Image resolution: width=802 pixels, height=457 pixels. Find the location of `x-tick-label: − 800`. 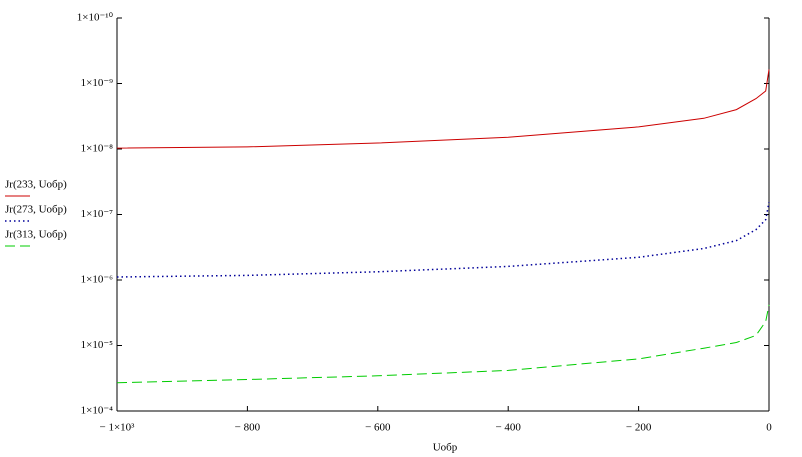

x-tick-label: − 800 is located at coordinates (248, 428).